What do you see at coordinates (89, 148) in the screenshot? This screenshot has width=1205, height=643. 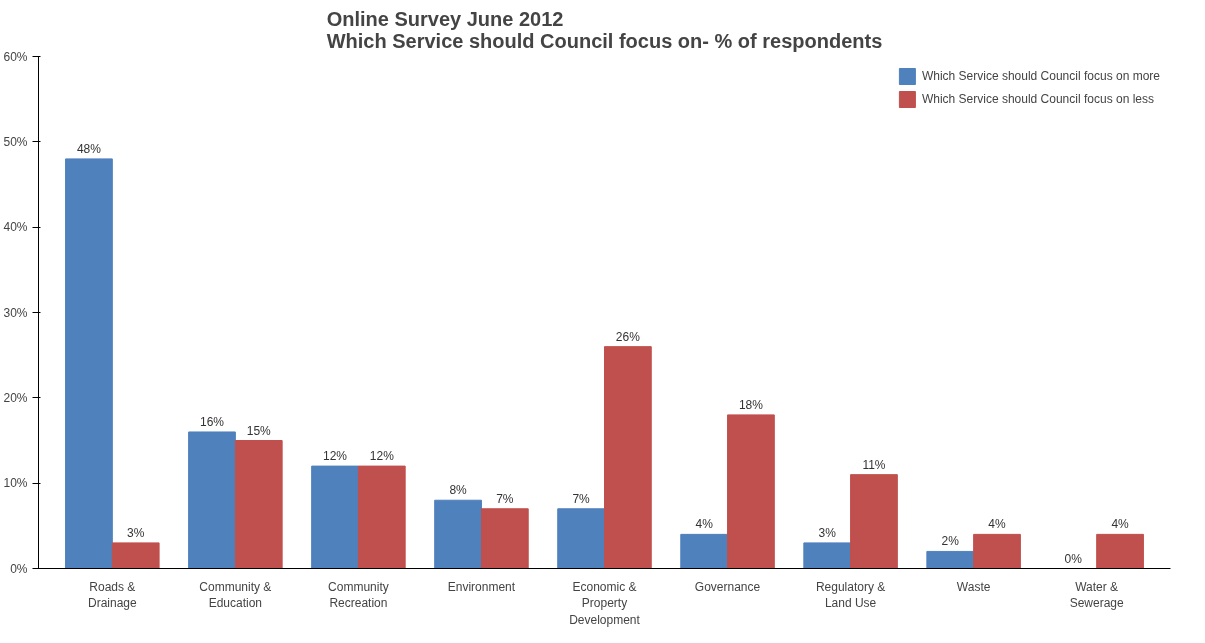 I see `data-label: 48%` at bounding box center [89, 148].